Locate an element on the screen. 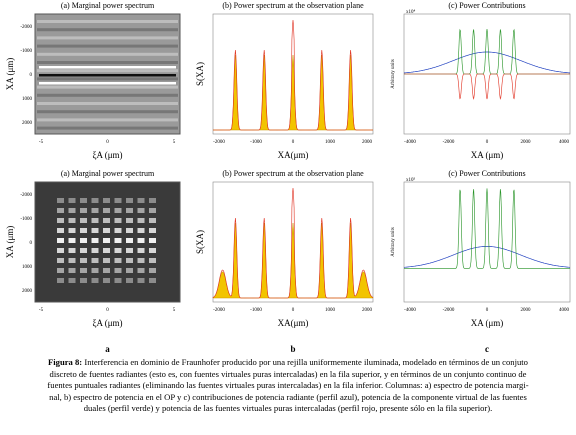  y-tick-label: 2000 is located at coordinates (27, 291).